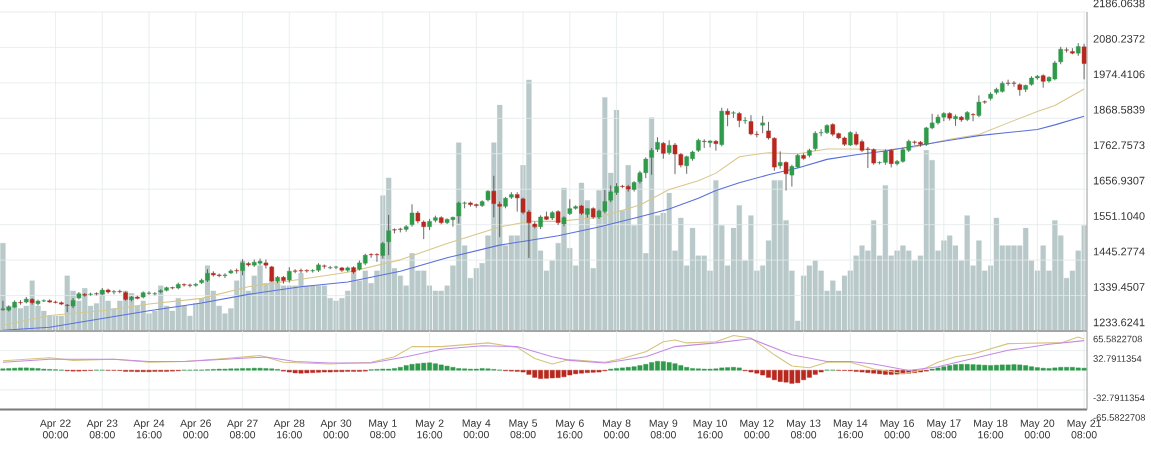  I want to click on y-tick-label: 2080.2372, so click(1119, 38).